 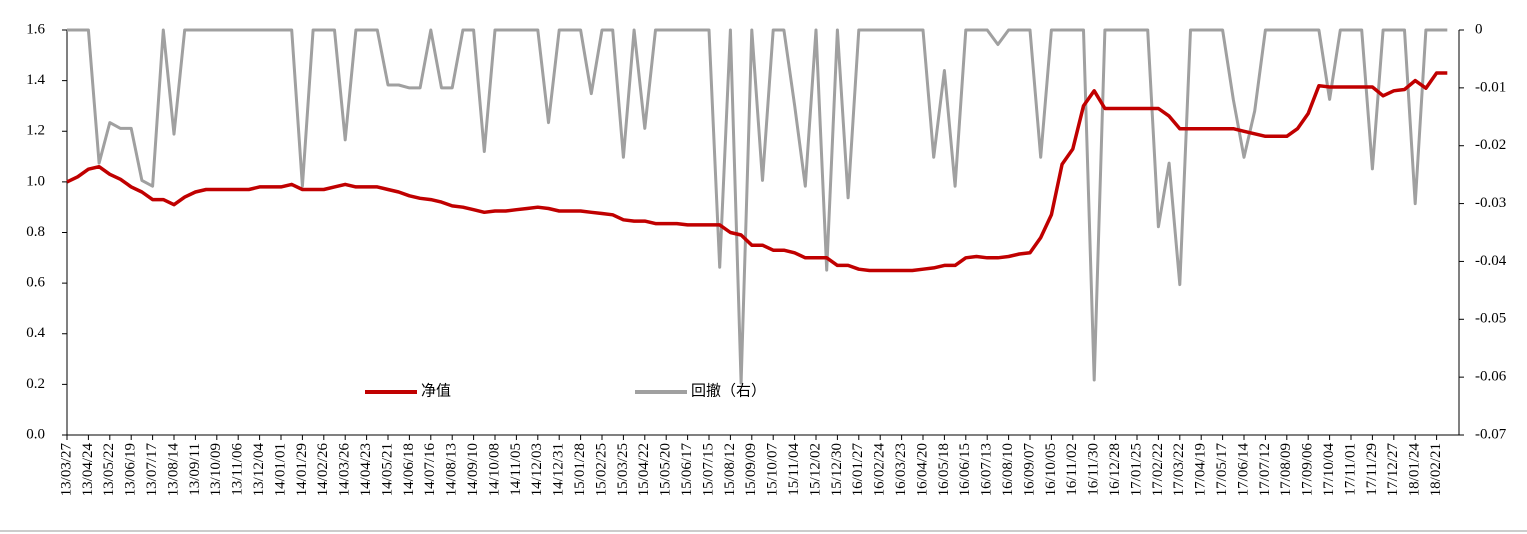 I want to click on x-tick-label: 17/10/04, so click(x=1329, y=470).